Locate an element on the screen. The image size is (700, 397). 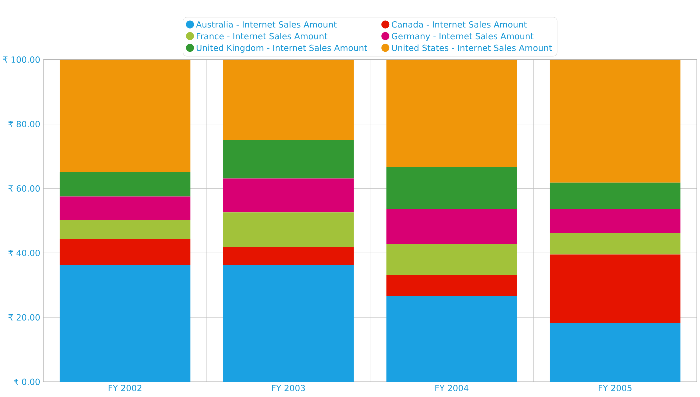
legend-label: United Kingdom - Internet Sales Amount is located at coordinates (282, 48).